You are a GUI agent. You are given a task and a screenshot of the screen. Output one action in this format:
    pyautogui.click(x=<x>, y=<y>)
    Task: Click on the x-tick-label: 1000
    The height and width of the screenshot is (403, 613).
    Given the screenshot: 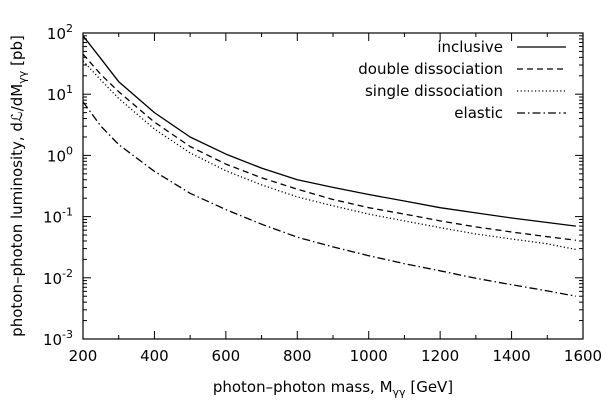 What is the action you would take?
    pyautogui.click(x=369, y=356)
    